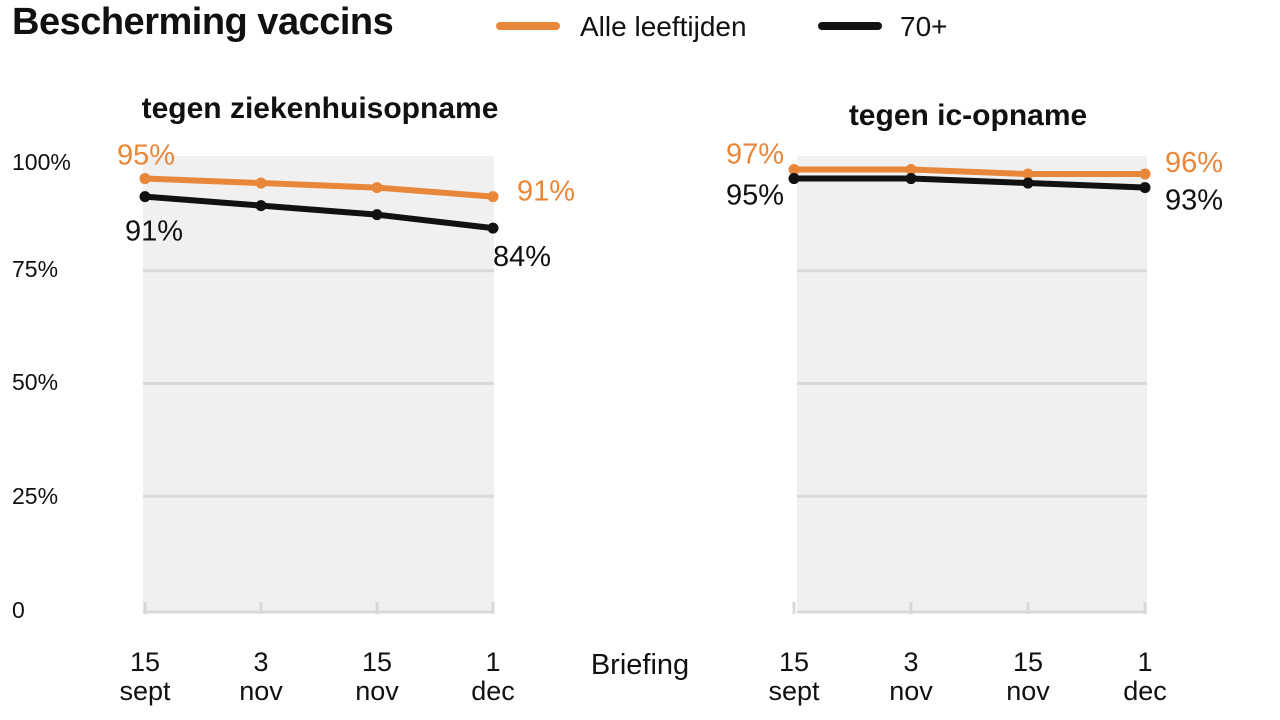 This screenshot has width=1280, height=720. What do you see at coordinates (1194, 163) in the screenshot?
I see `ic-data-label-end: 96%` at bounding box center [1194, 163].